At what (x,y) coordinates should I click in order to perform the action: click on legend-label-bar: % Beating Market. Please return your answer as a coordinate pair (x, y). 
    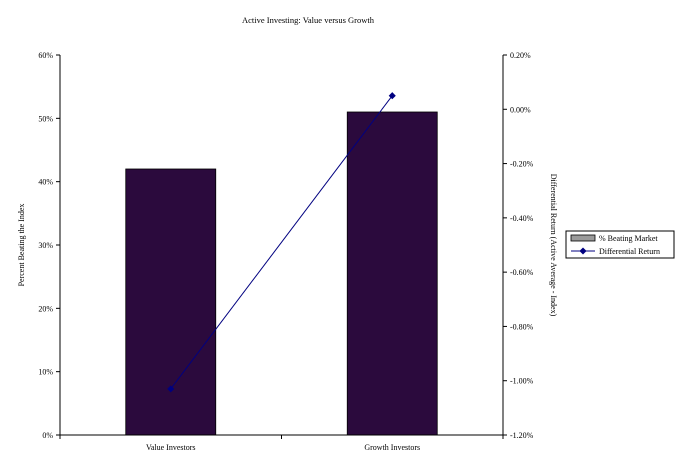
    Looking at the image, I should click on (628, 238).